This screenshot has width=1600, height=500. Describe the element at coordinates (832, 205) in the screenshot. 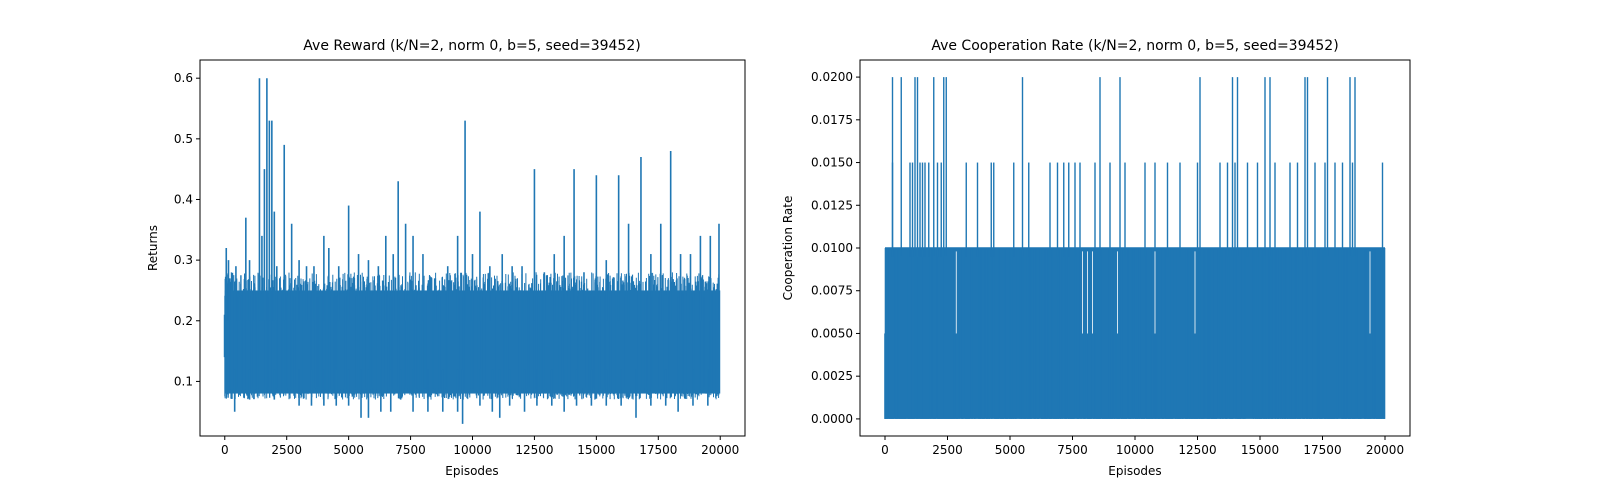

I see `y-tick-label: 0.0125` at that location.